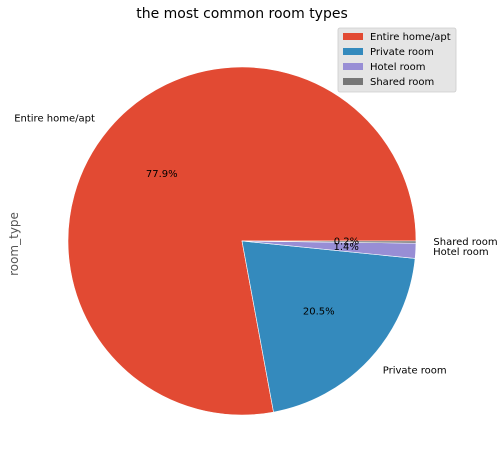 The width and height of the screenshot is (504, 466). What do you see at coordinates (398, 67) in the screenshot?
I see `legend-label: Hotel room` at bounding box center [398, 67].